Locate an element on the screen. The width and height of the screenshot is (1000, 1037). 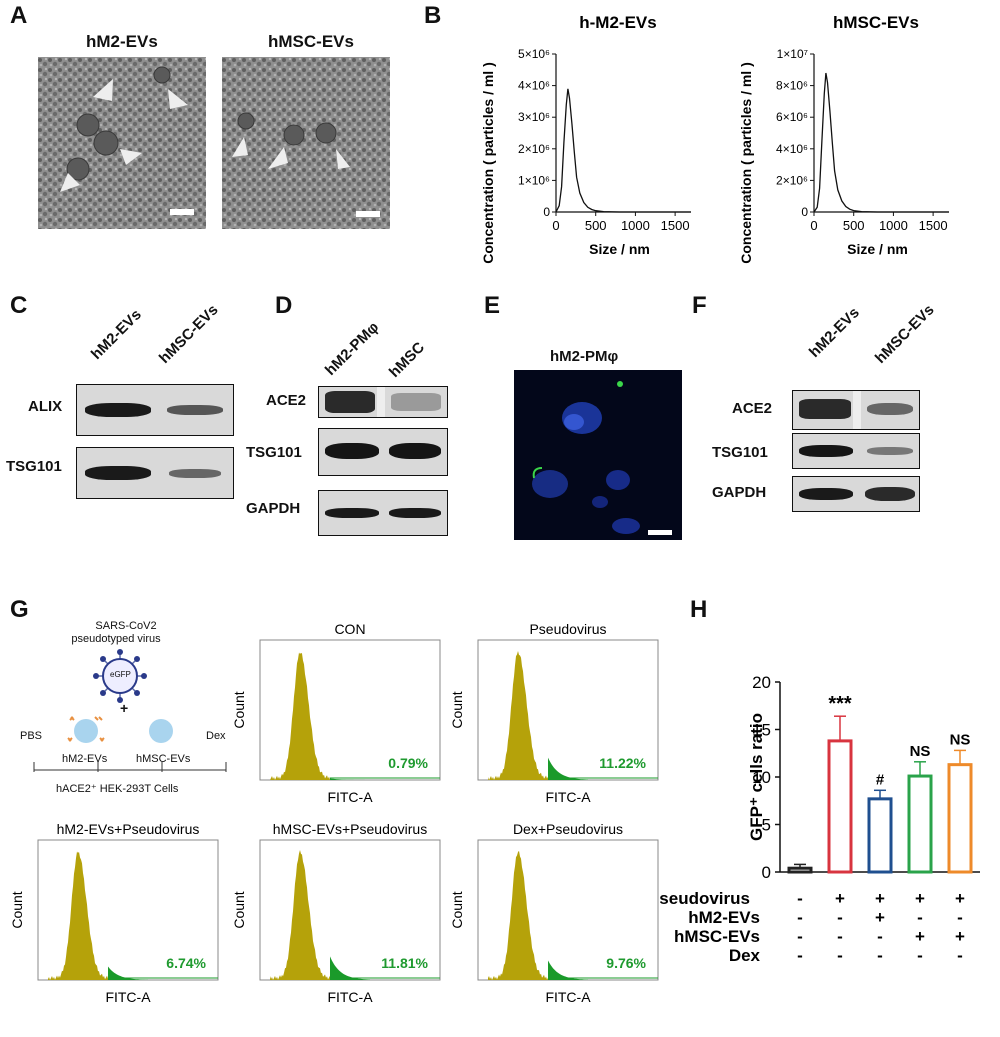
panel-label-a: A is located at coordinates (19, 15).